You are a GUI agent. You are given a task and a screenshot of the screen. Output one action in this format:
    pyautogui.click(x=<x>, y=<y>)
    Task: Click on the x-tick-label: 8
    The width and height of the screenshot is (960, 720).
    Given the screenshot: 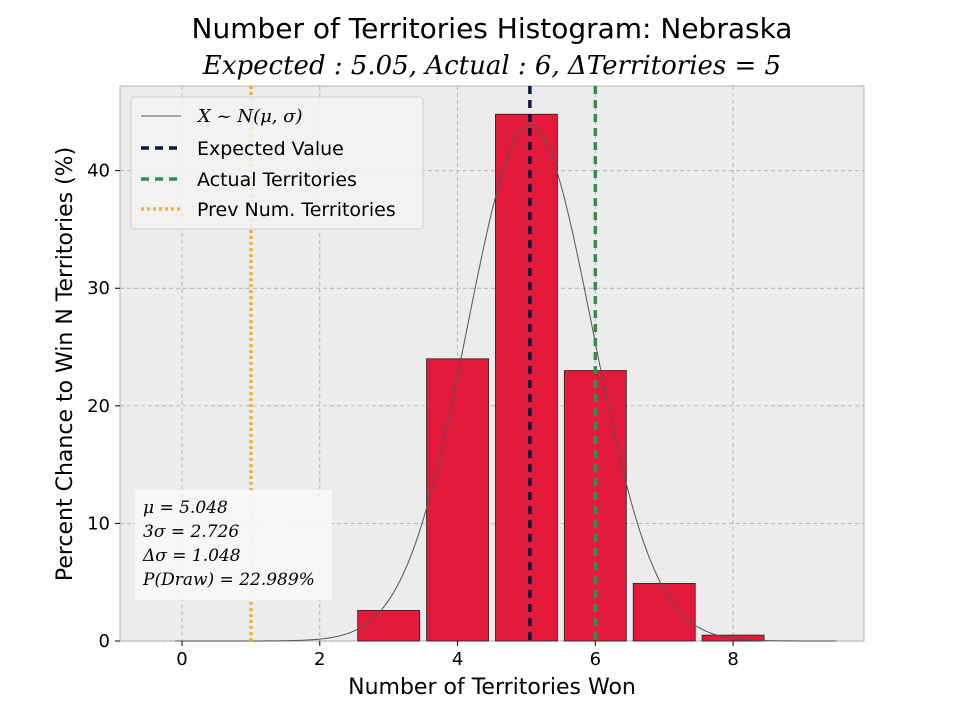 What is the action you would take?
    pyautogui.click(x=732, y=659)
    